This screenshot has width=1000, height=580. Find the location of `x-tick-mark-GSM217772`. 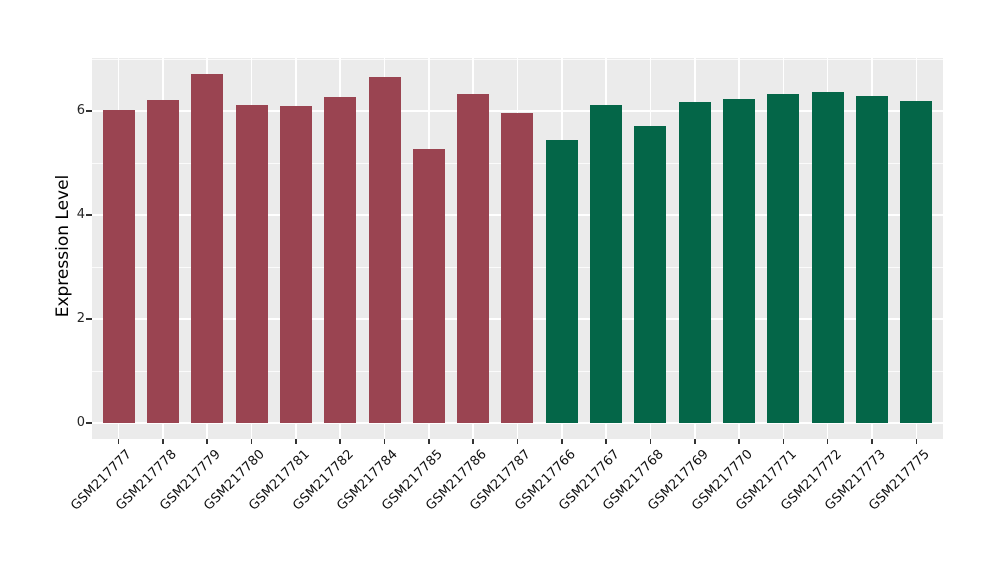

x-tick-mark-GSM217772 is located at coordinates (827, 441).